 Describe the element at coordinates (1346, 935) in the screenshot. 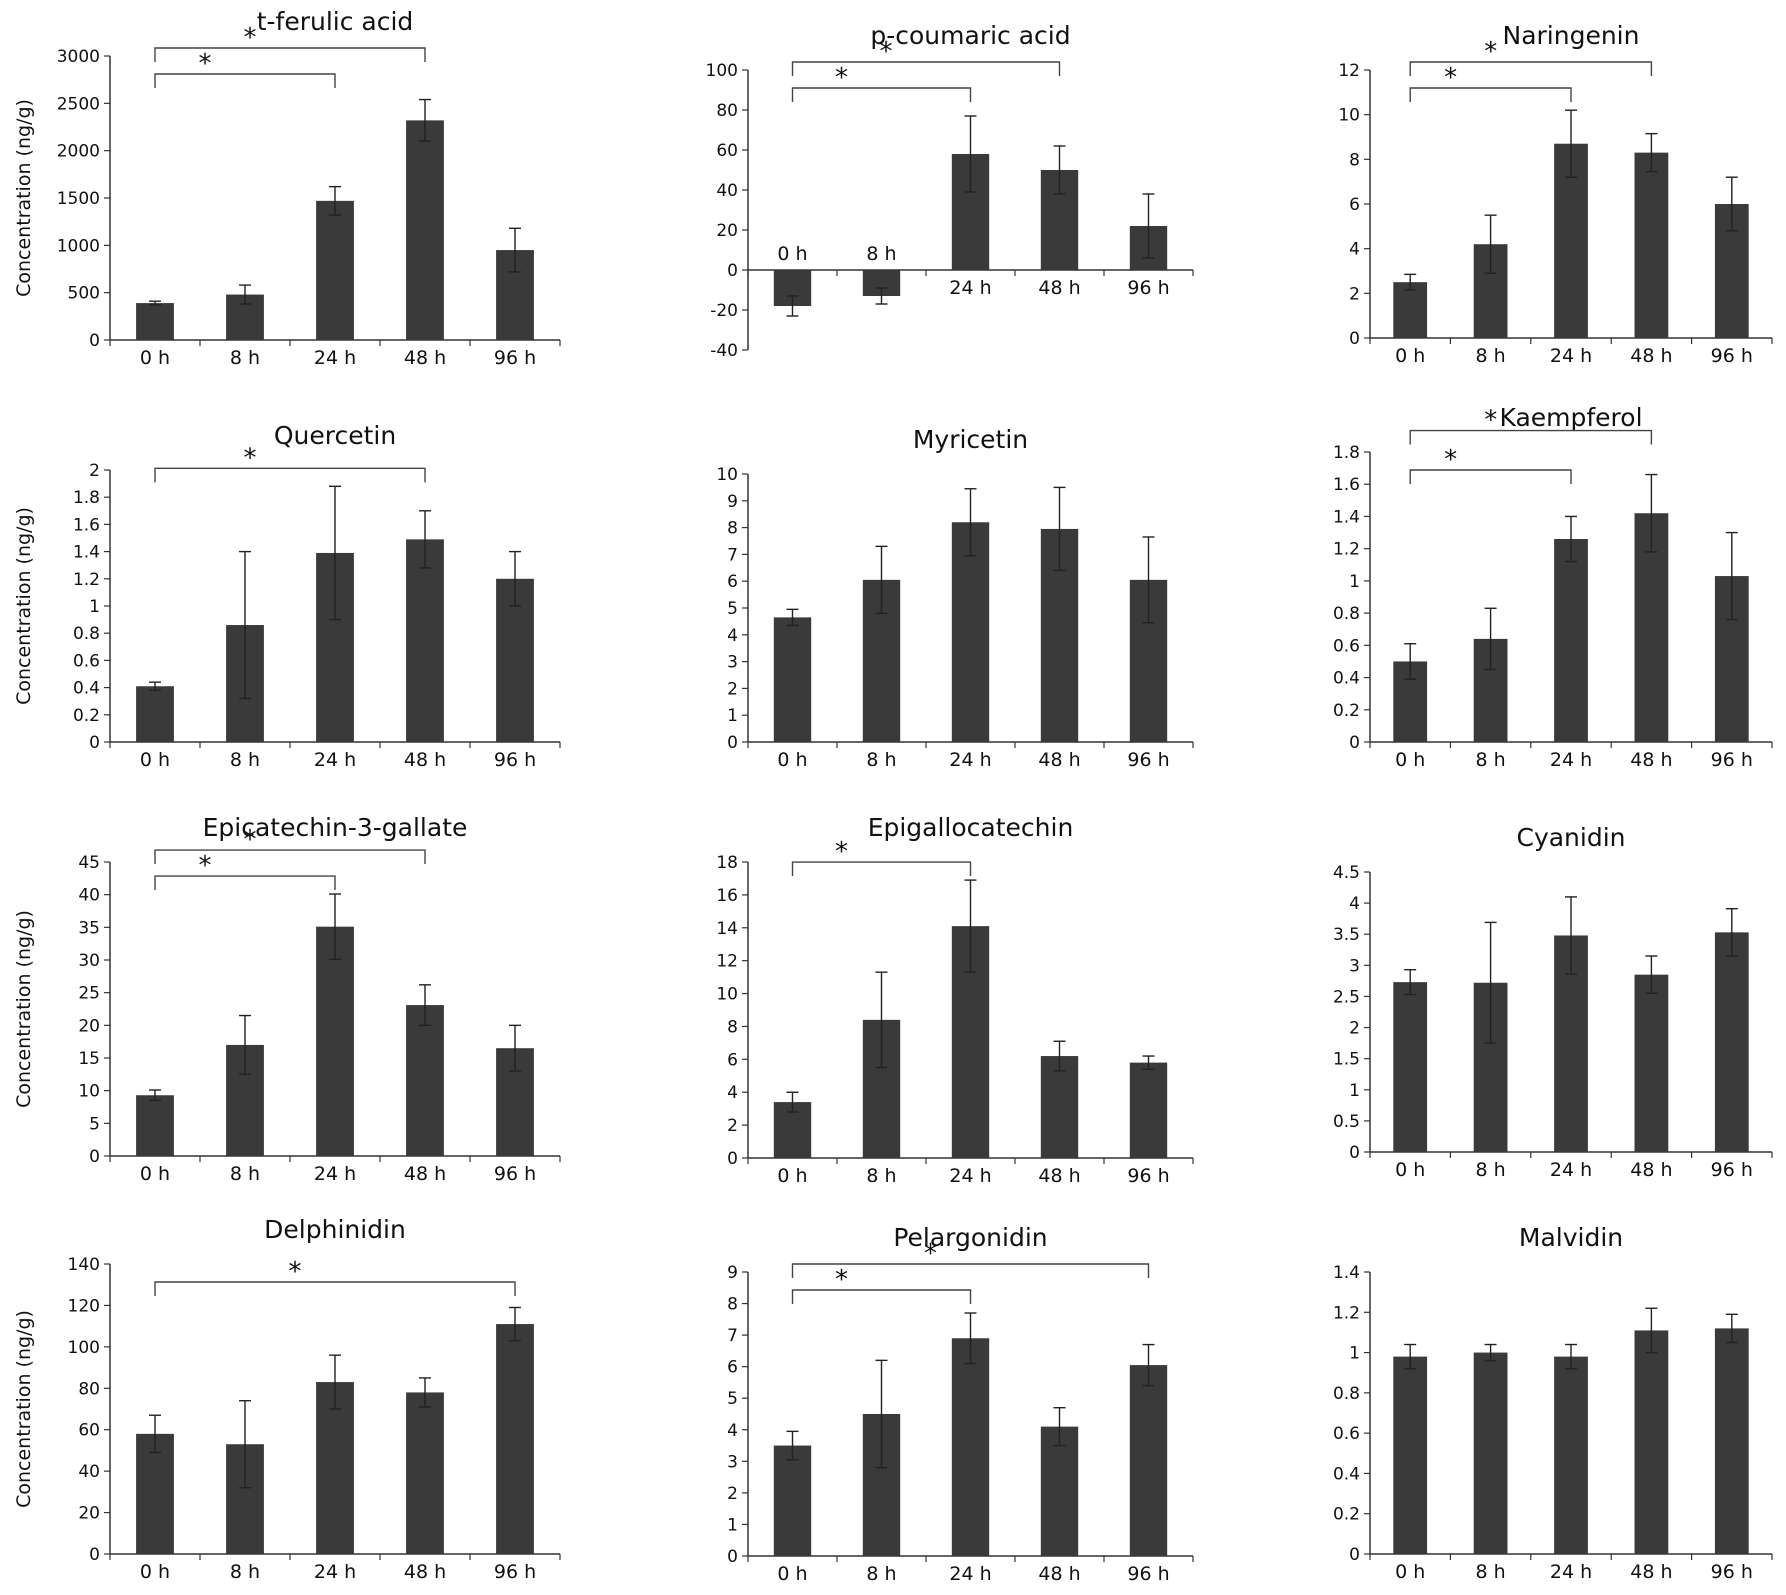

I see `y-tick-label: 3.5` at that location.